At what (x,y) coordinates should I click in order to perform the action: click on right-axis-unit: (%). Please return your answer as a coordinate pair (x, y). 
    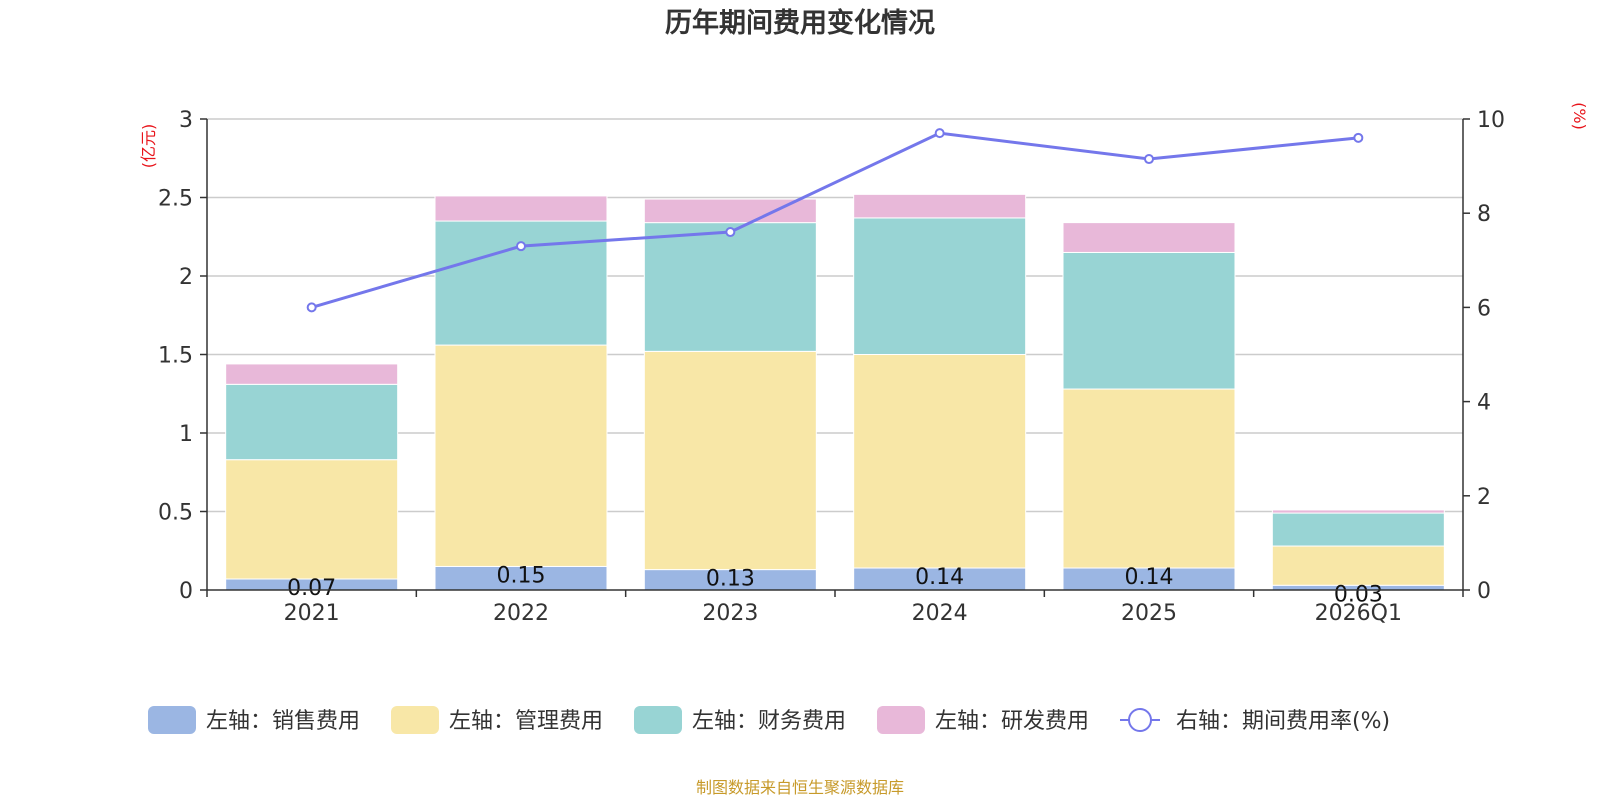
    Looking at the image, I should click on (1579, 116).